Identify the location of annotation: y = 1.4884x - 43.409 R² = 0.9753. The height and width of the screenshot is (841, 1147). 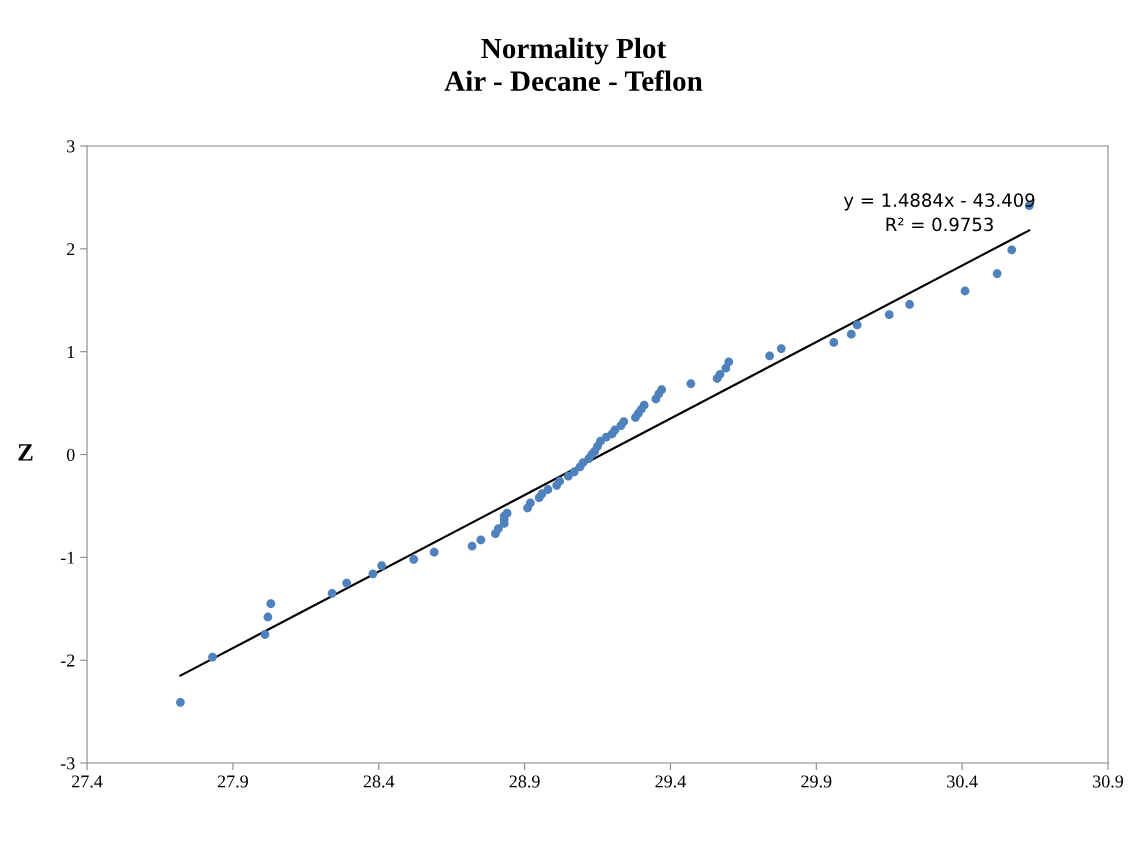
(939, 212).